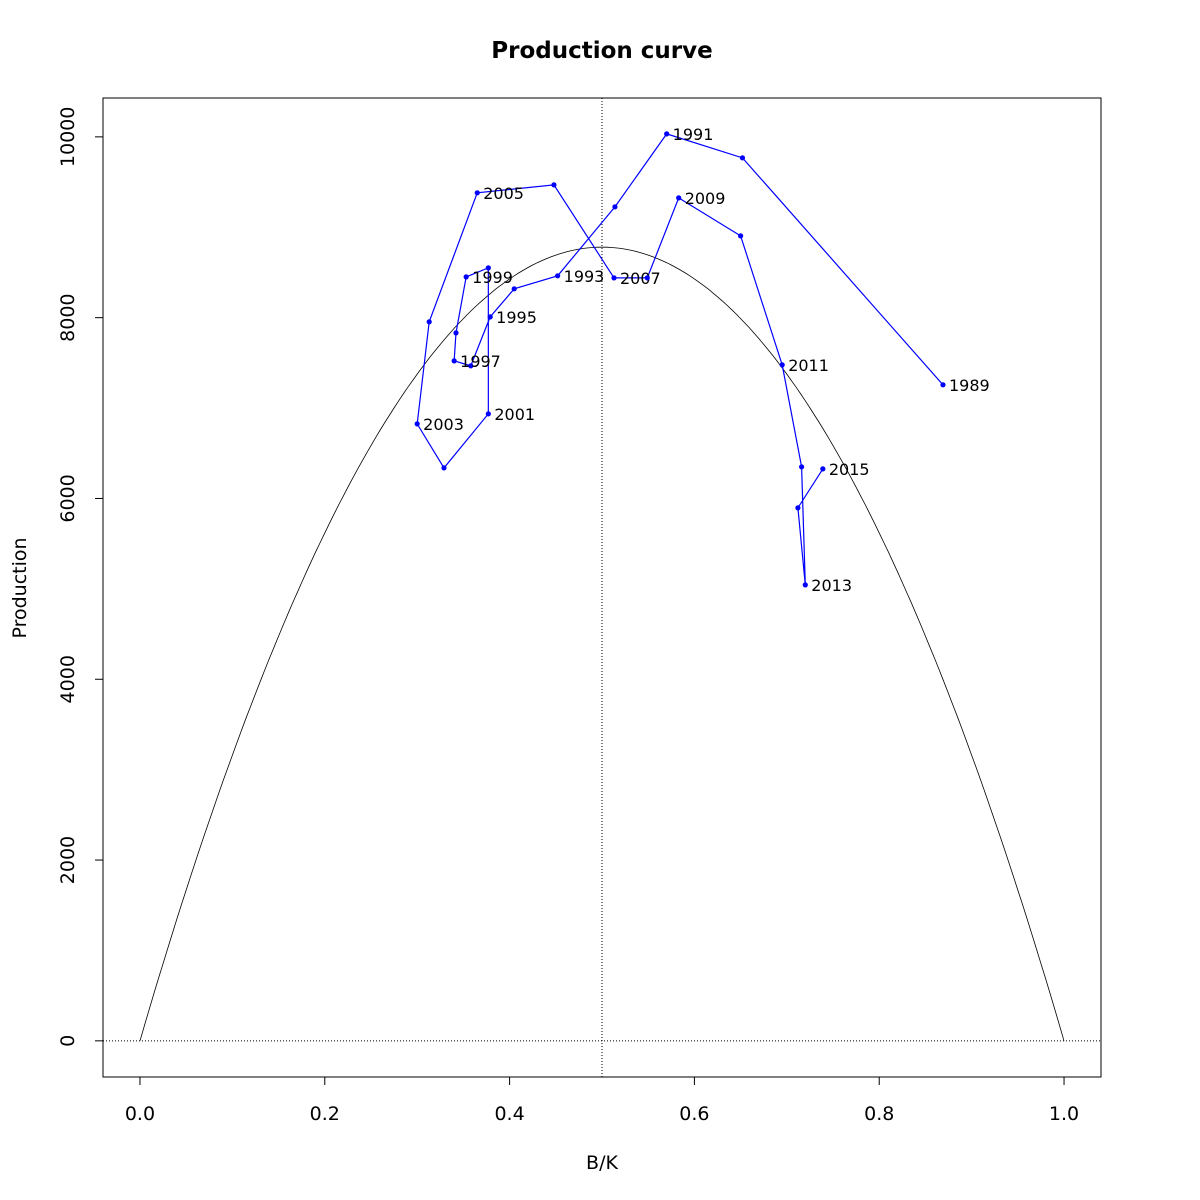 This screenshot has height=1200, width=1200. Describe the element at coordinates (429, 322) in the screenshot. I see `data-point-2004` at that location.